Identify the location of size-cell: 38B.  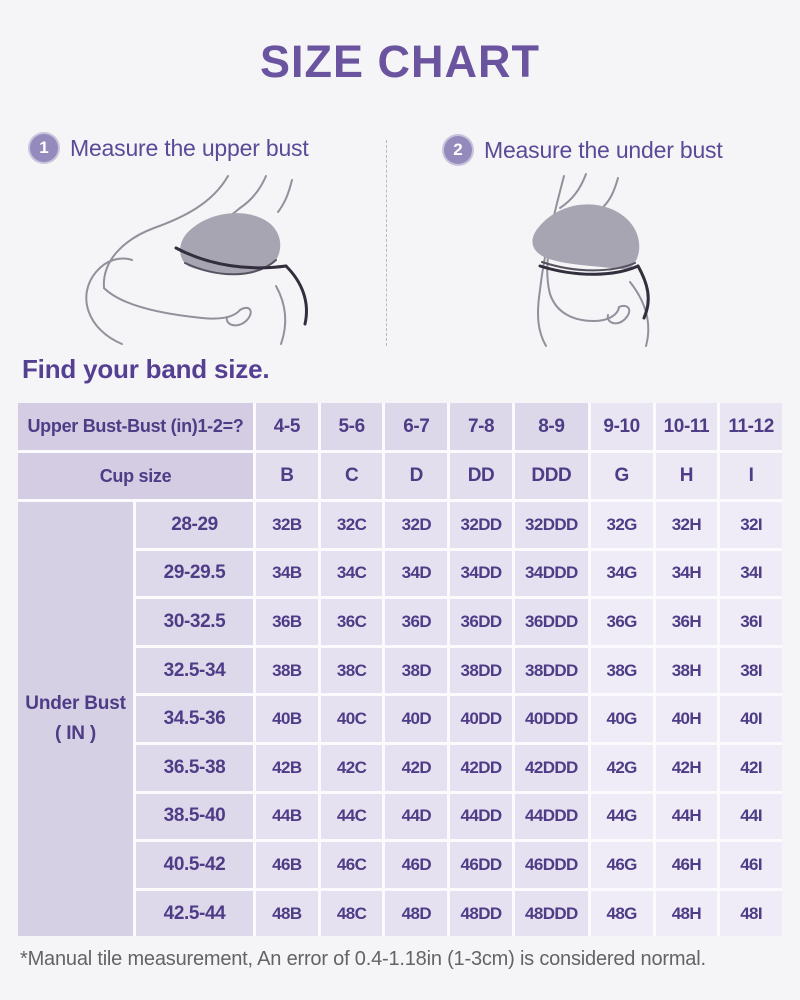
(287, 670).